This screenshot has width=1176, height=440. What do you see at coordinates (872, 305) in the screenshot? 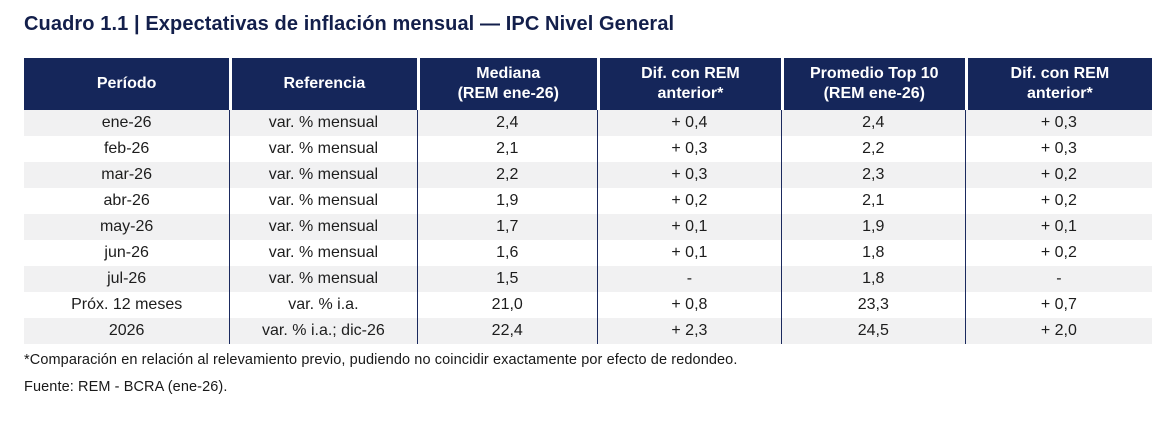
I see `table-cell: 23,3` at bounding box center [872, 305].